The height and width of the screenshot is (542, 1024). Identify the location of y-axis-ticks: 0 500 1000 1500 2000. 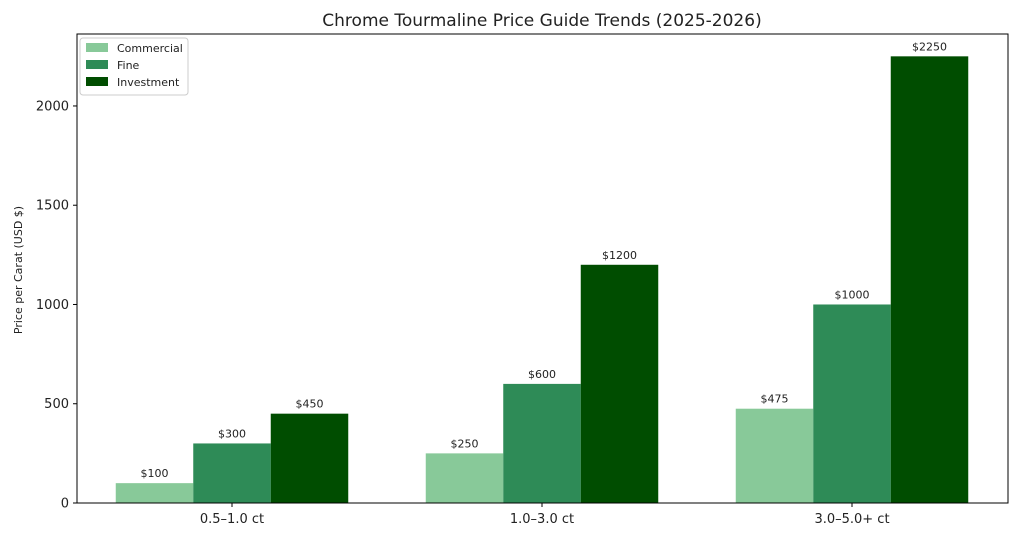
(56, 305).